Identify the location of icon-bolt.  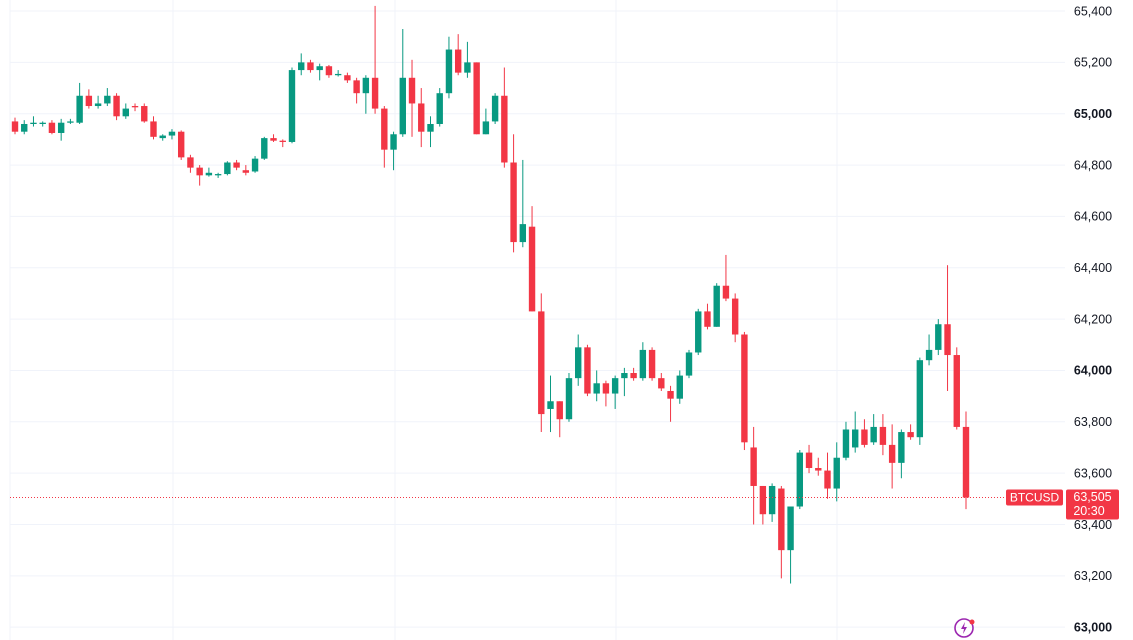
(964, 628).